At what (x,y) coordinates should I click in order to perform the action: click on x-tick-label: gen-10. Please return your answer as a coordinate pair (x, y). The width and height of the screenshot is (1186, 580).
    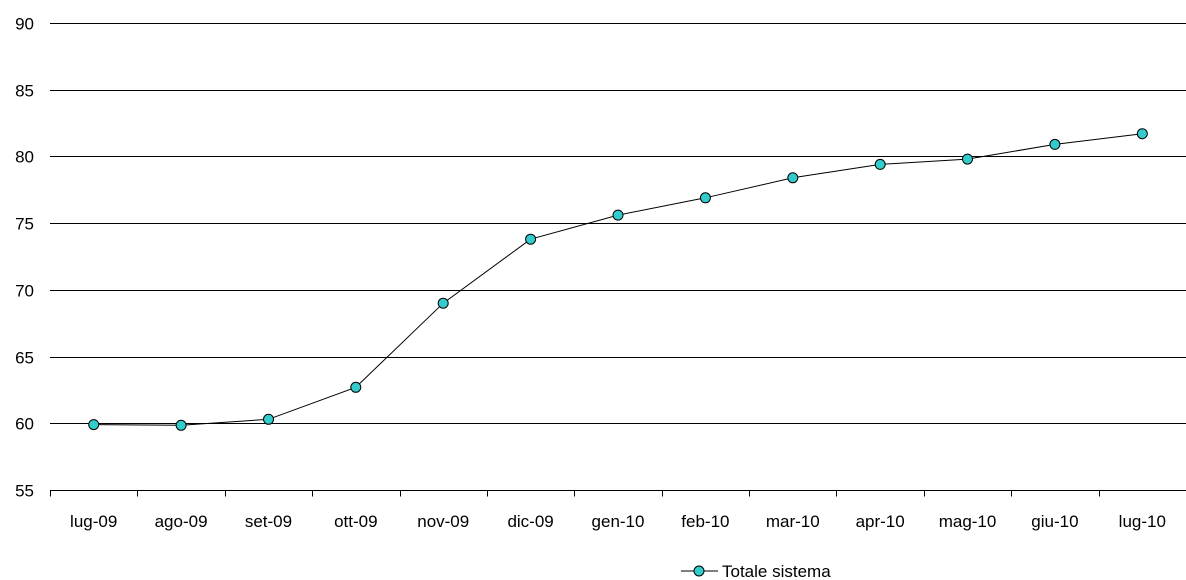
    Looking at the image, I should click on (618, 521).